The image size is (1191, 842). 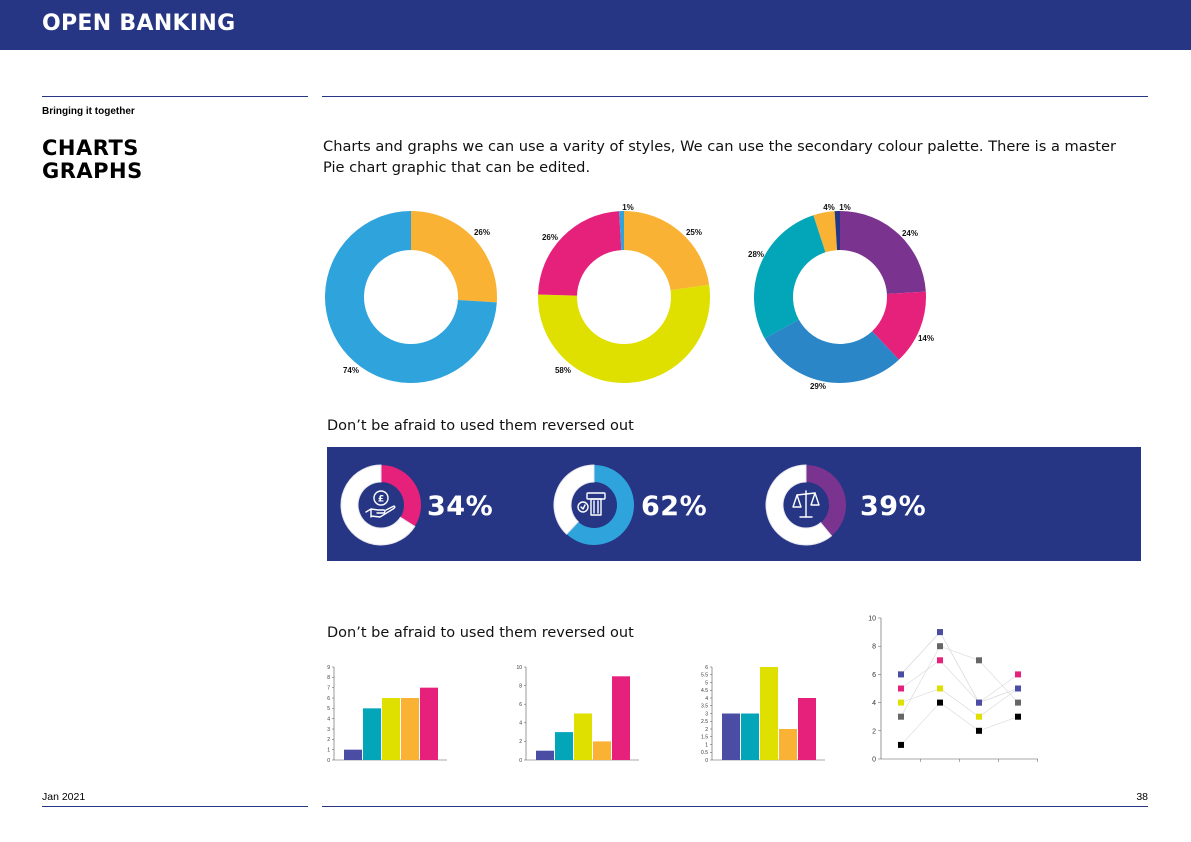 I want to click on donut-2-label-2: 58%, so click(x=563, y=370).